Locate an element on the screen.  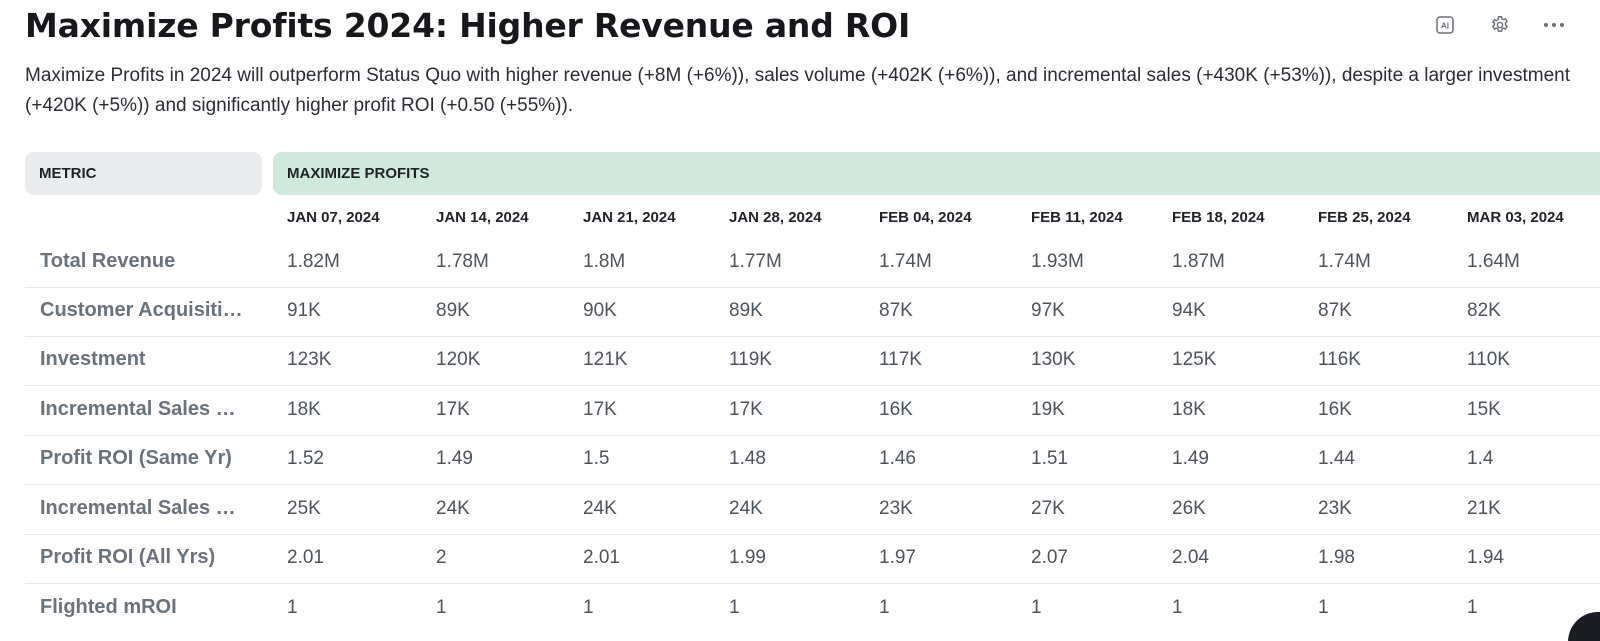
table-cell: 1.52 is located at coordinates (305, 458).